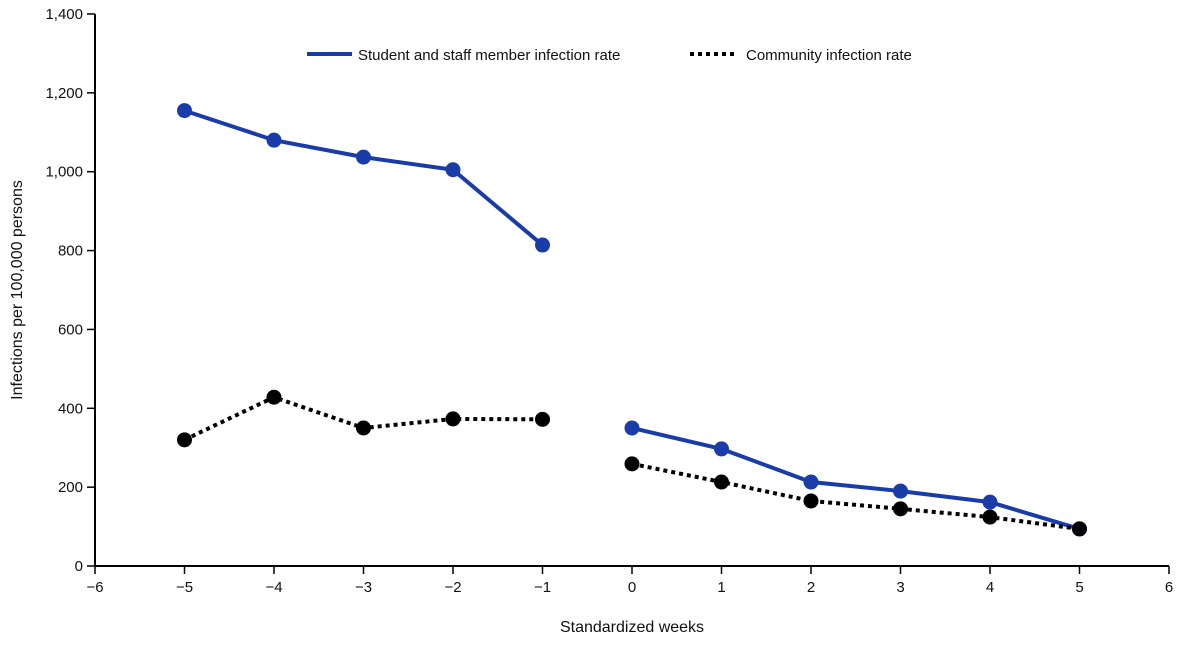 The width and height of the screenshot is (1185, 647). What do you see at coordinates (990, 587) in the screenshot?
I see `x-tick-label: 4` at bounding box center [990, 587].